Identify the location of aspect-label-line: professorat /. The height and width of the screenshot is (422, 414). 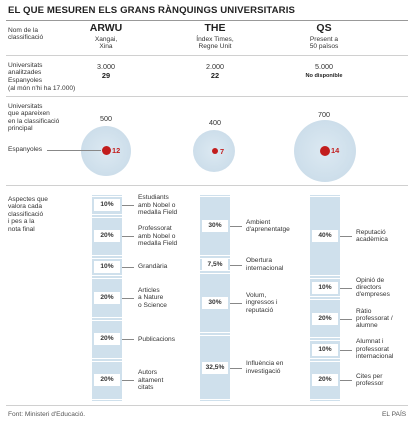
(374, 318).